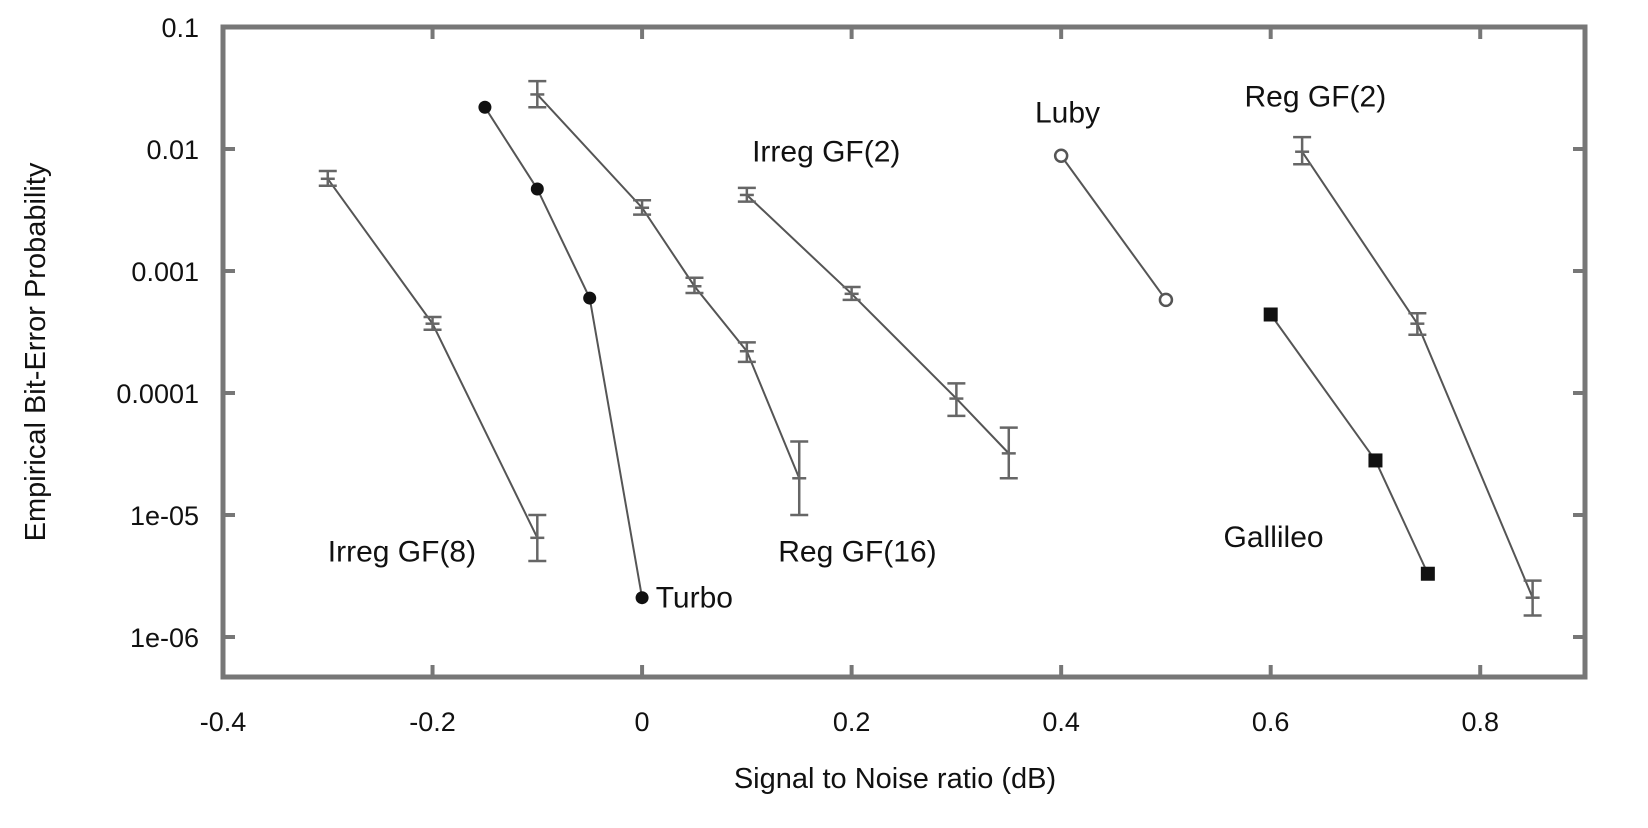  What do you see at coordinates (164, 638) in the screenshot?
I see `y-tick-label: 1e-06` at bounding box center [164, 638].